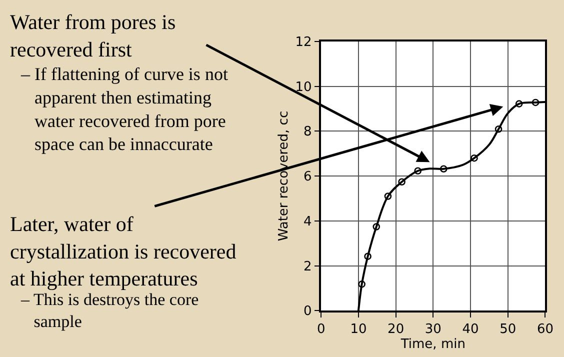  I want to click on y-tick-label: 0, so click(307, 312).